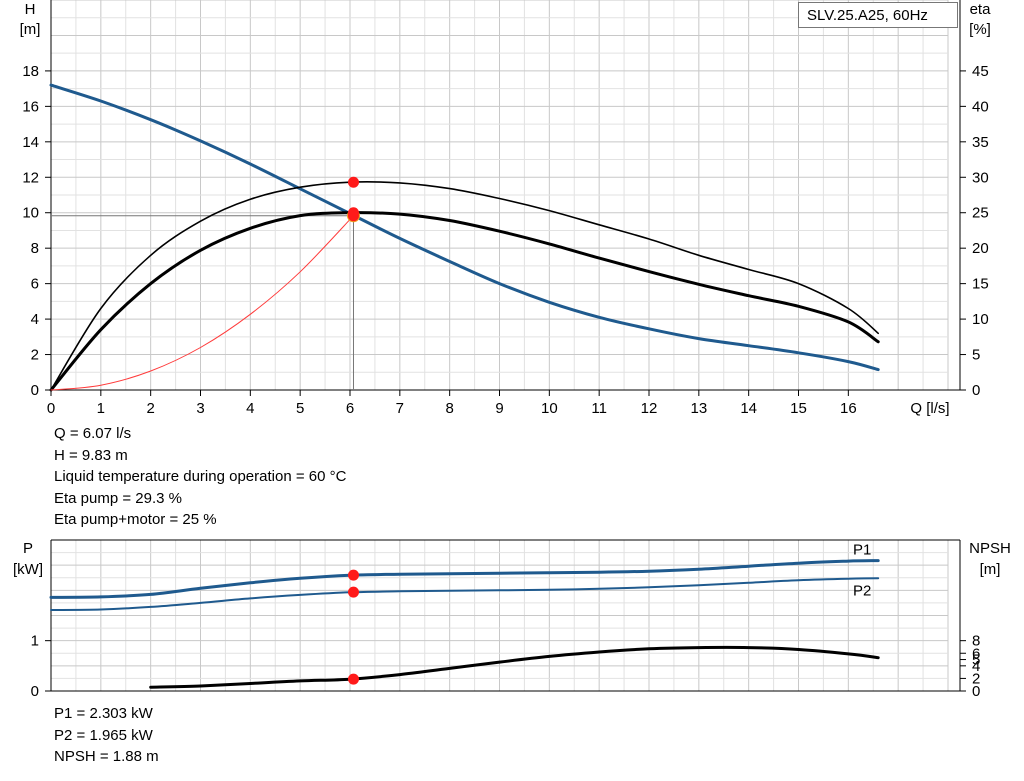  I want to click on y-tick-label: 18, so click(30, 71).